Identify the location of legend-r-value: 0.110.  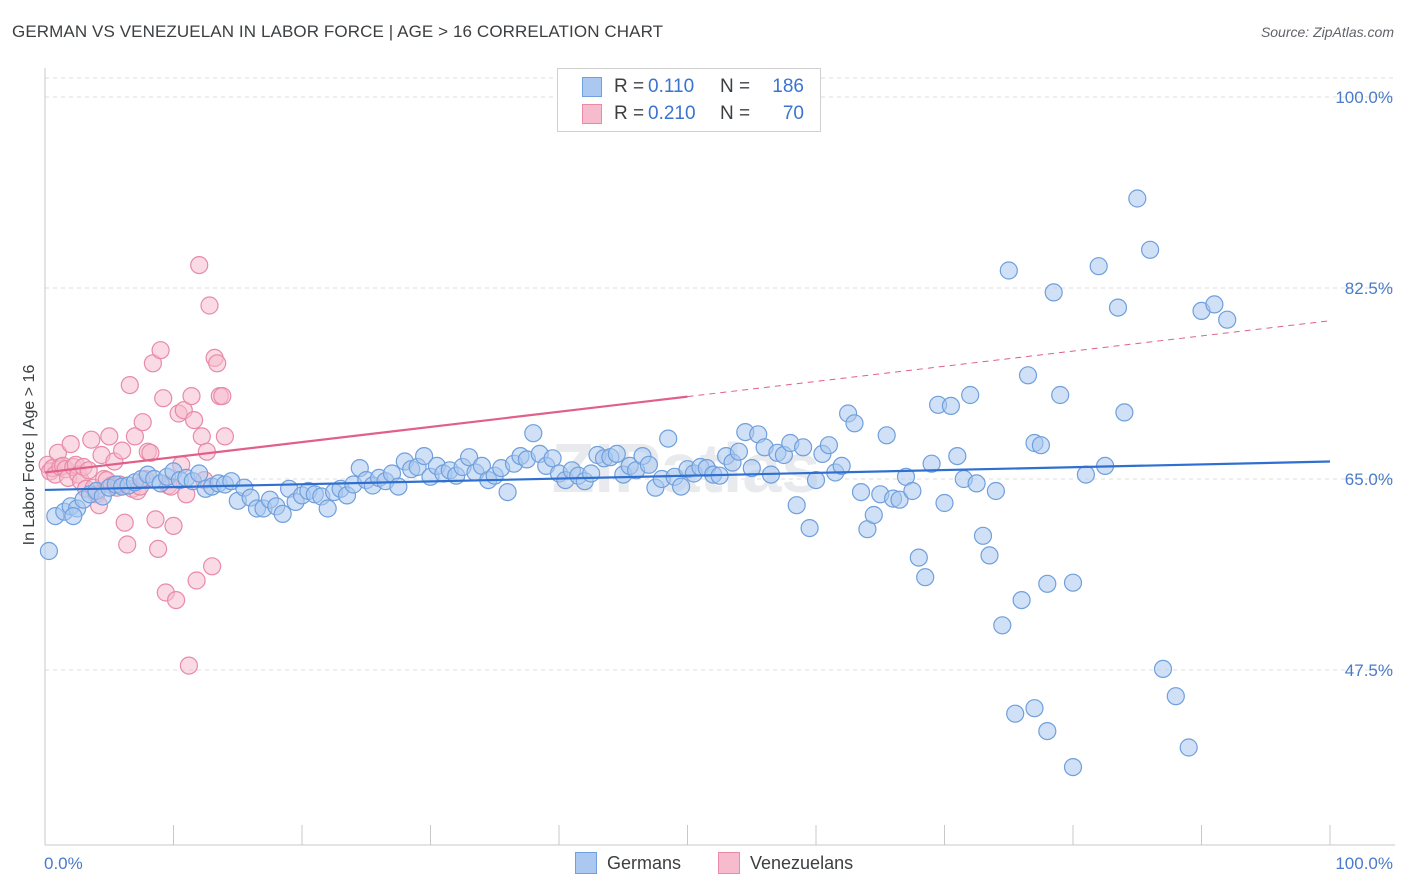
(671, 86).